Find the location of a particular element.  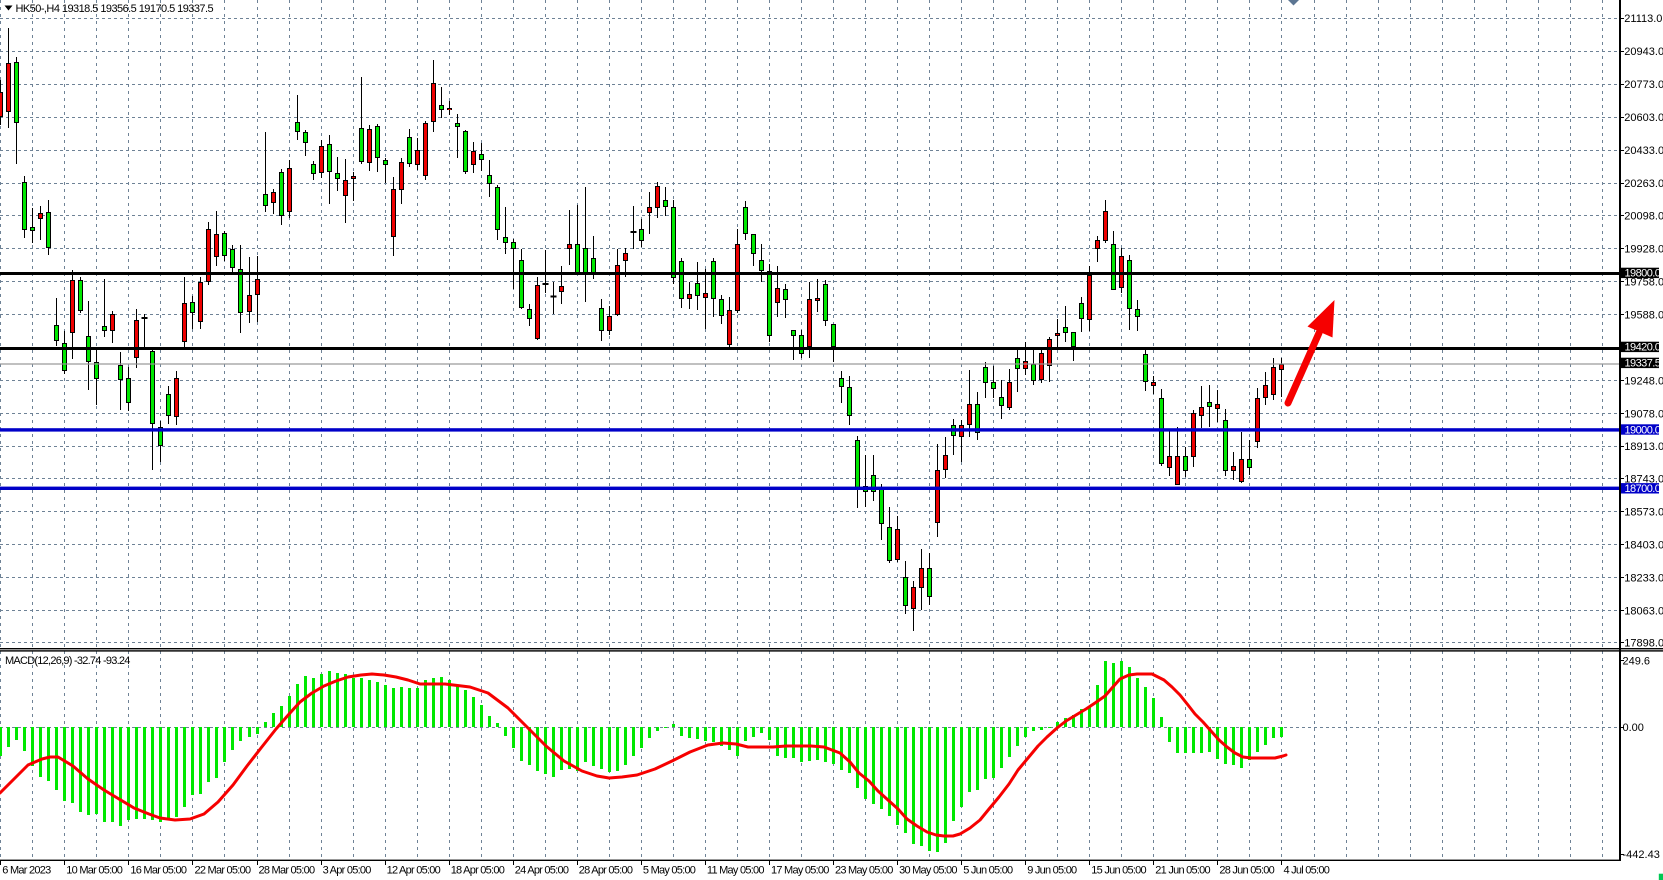

svg-text: 18743.0 is located at coordinates (1643, 480).